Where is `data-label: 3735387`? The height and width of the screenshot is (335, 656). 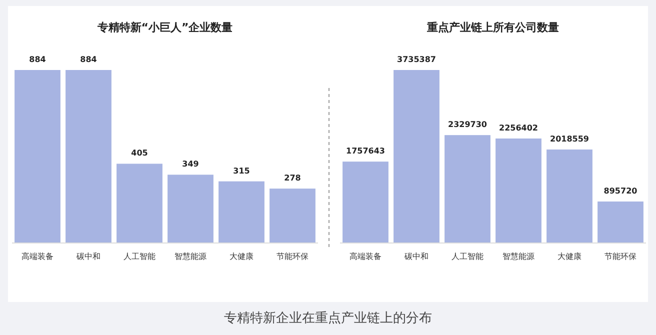
data-label: 3735387 is located at coordinates (416, 59).